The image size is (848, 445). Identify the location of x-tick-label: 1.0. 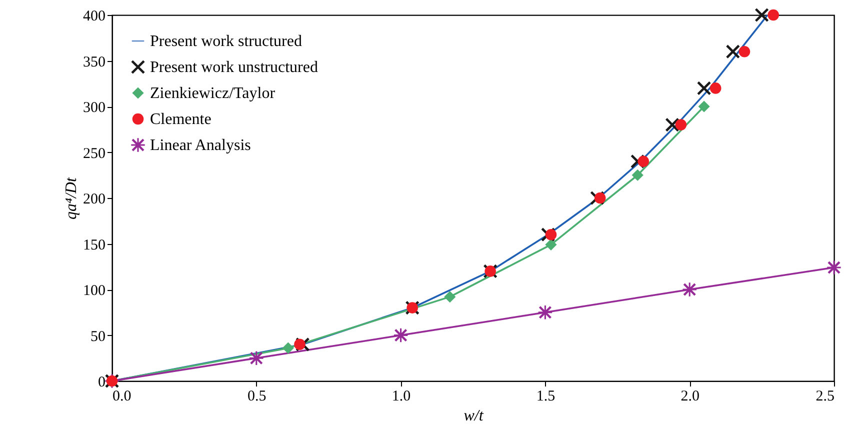
(401, 396).